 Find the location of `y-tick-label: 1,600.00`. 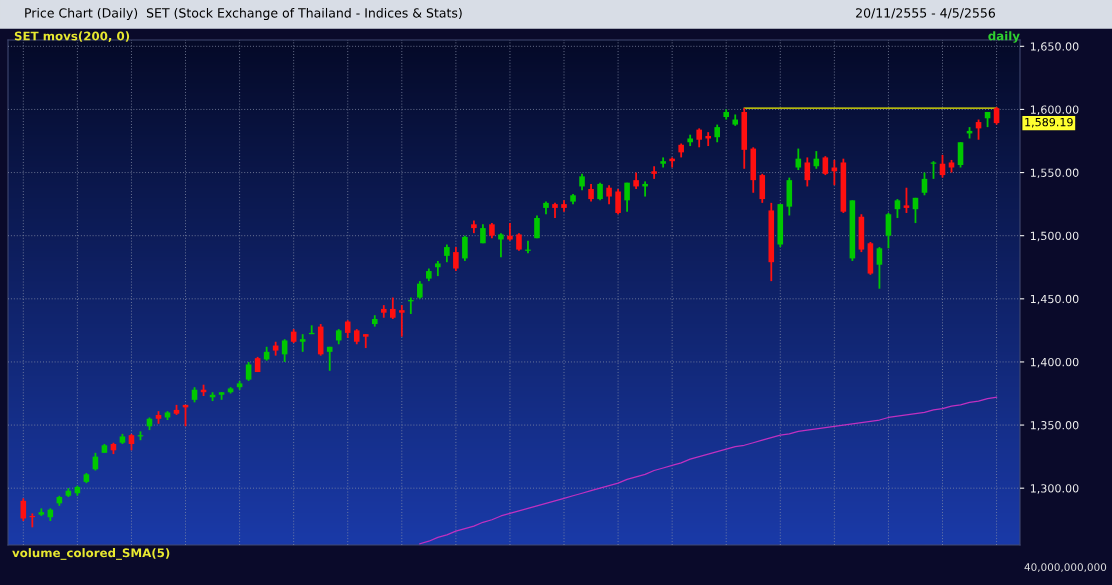

y-tick-label: 1,600.00 is located at coordinates (1054, 110).